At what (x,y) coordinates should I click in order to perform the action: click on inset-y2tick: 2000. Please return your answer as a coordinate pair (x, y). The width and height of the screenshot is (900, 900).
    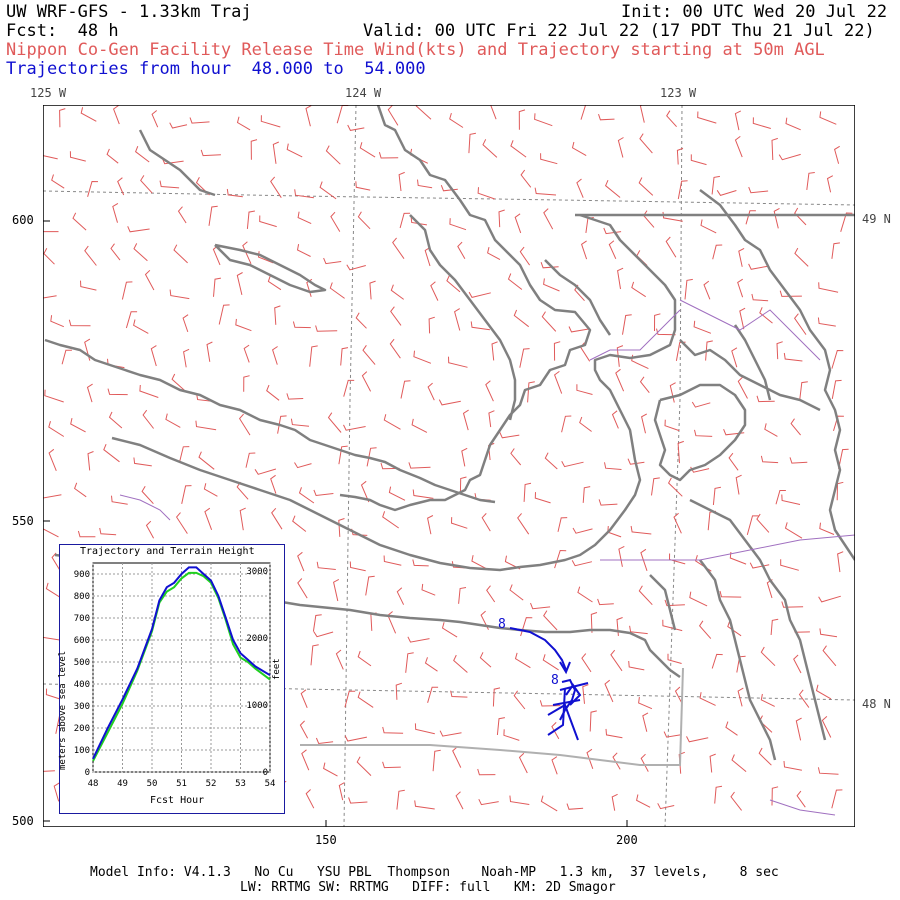
    Looking at the image, I should click on (257, 639).